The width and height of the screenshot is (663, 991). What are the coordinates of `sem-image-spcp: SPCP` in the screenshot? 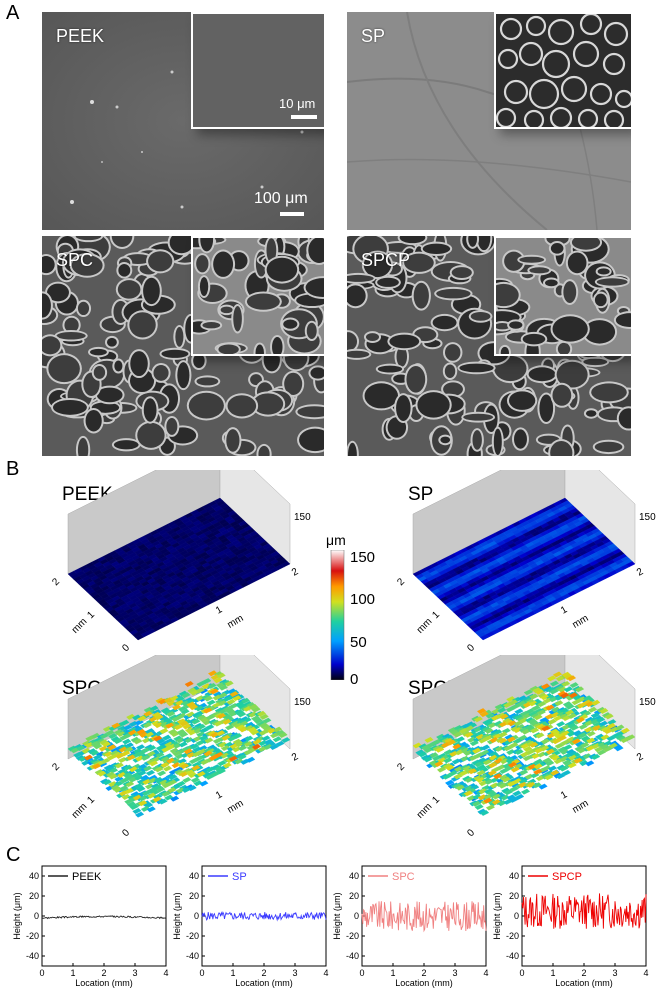 It's located at (489, 346).